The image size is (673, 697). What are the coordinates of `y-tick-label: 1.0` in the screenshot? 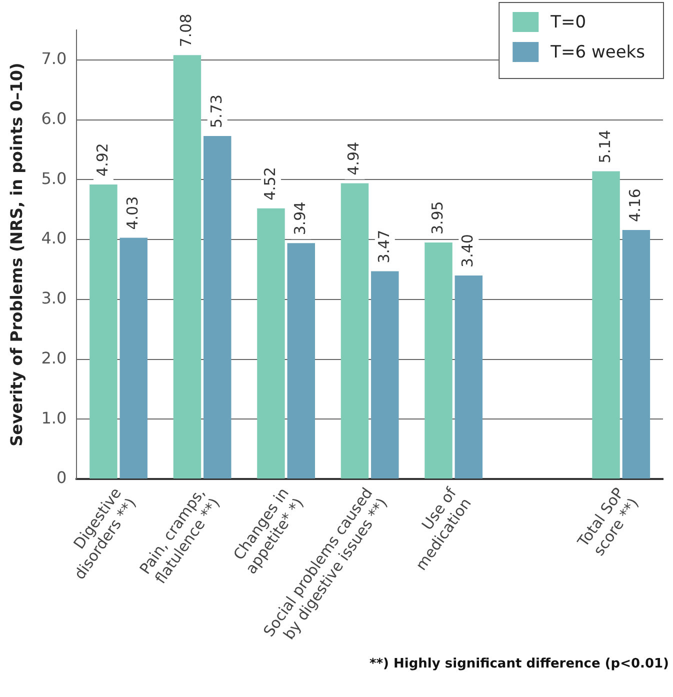 It's located at (54, 418).